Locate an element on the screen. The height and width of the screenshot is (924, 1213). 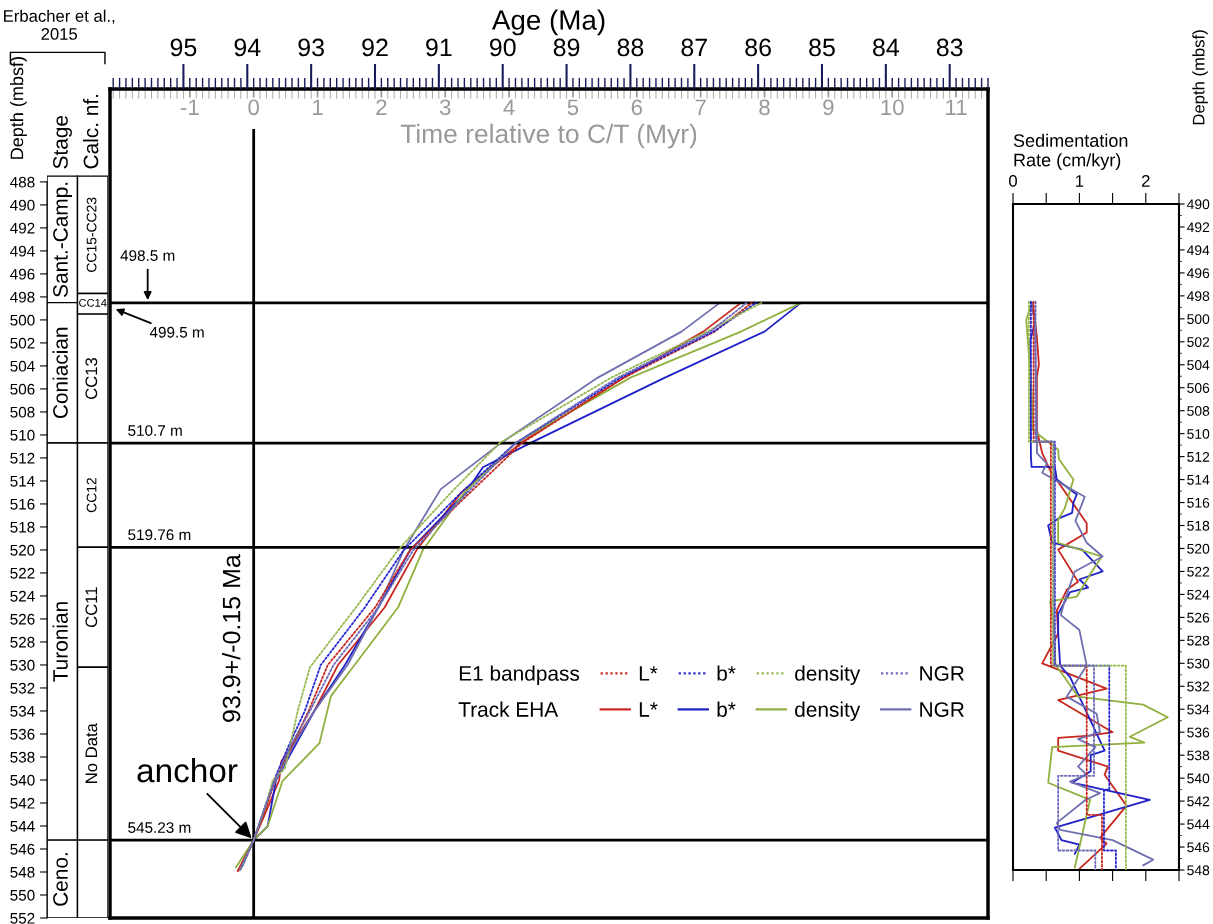
y-tick-label: 488 is located at coordinates (22, 182).